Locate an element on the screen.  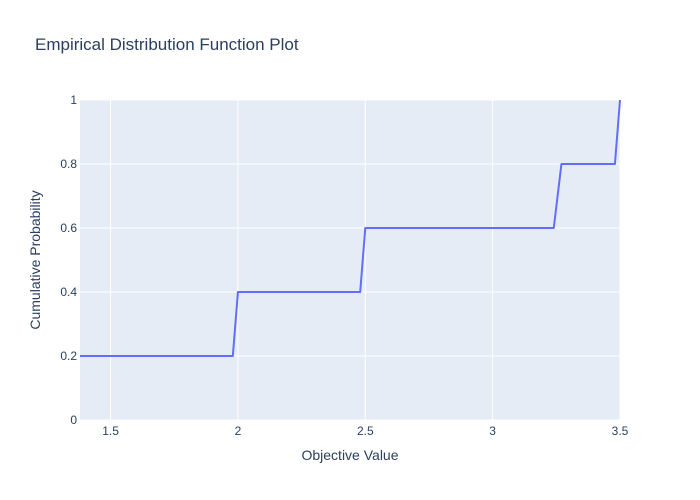
x-tick-label: 1.5 is located at coordinates (110, 431).